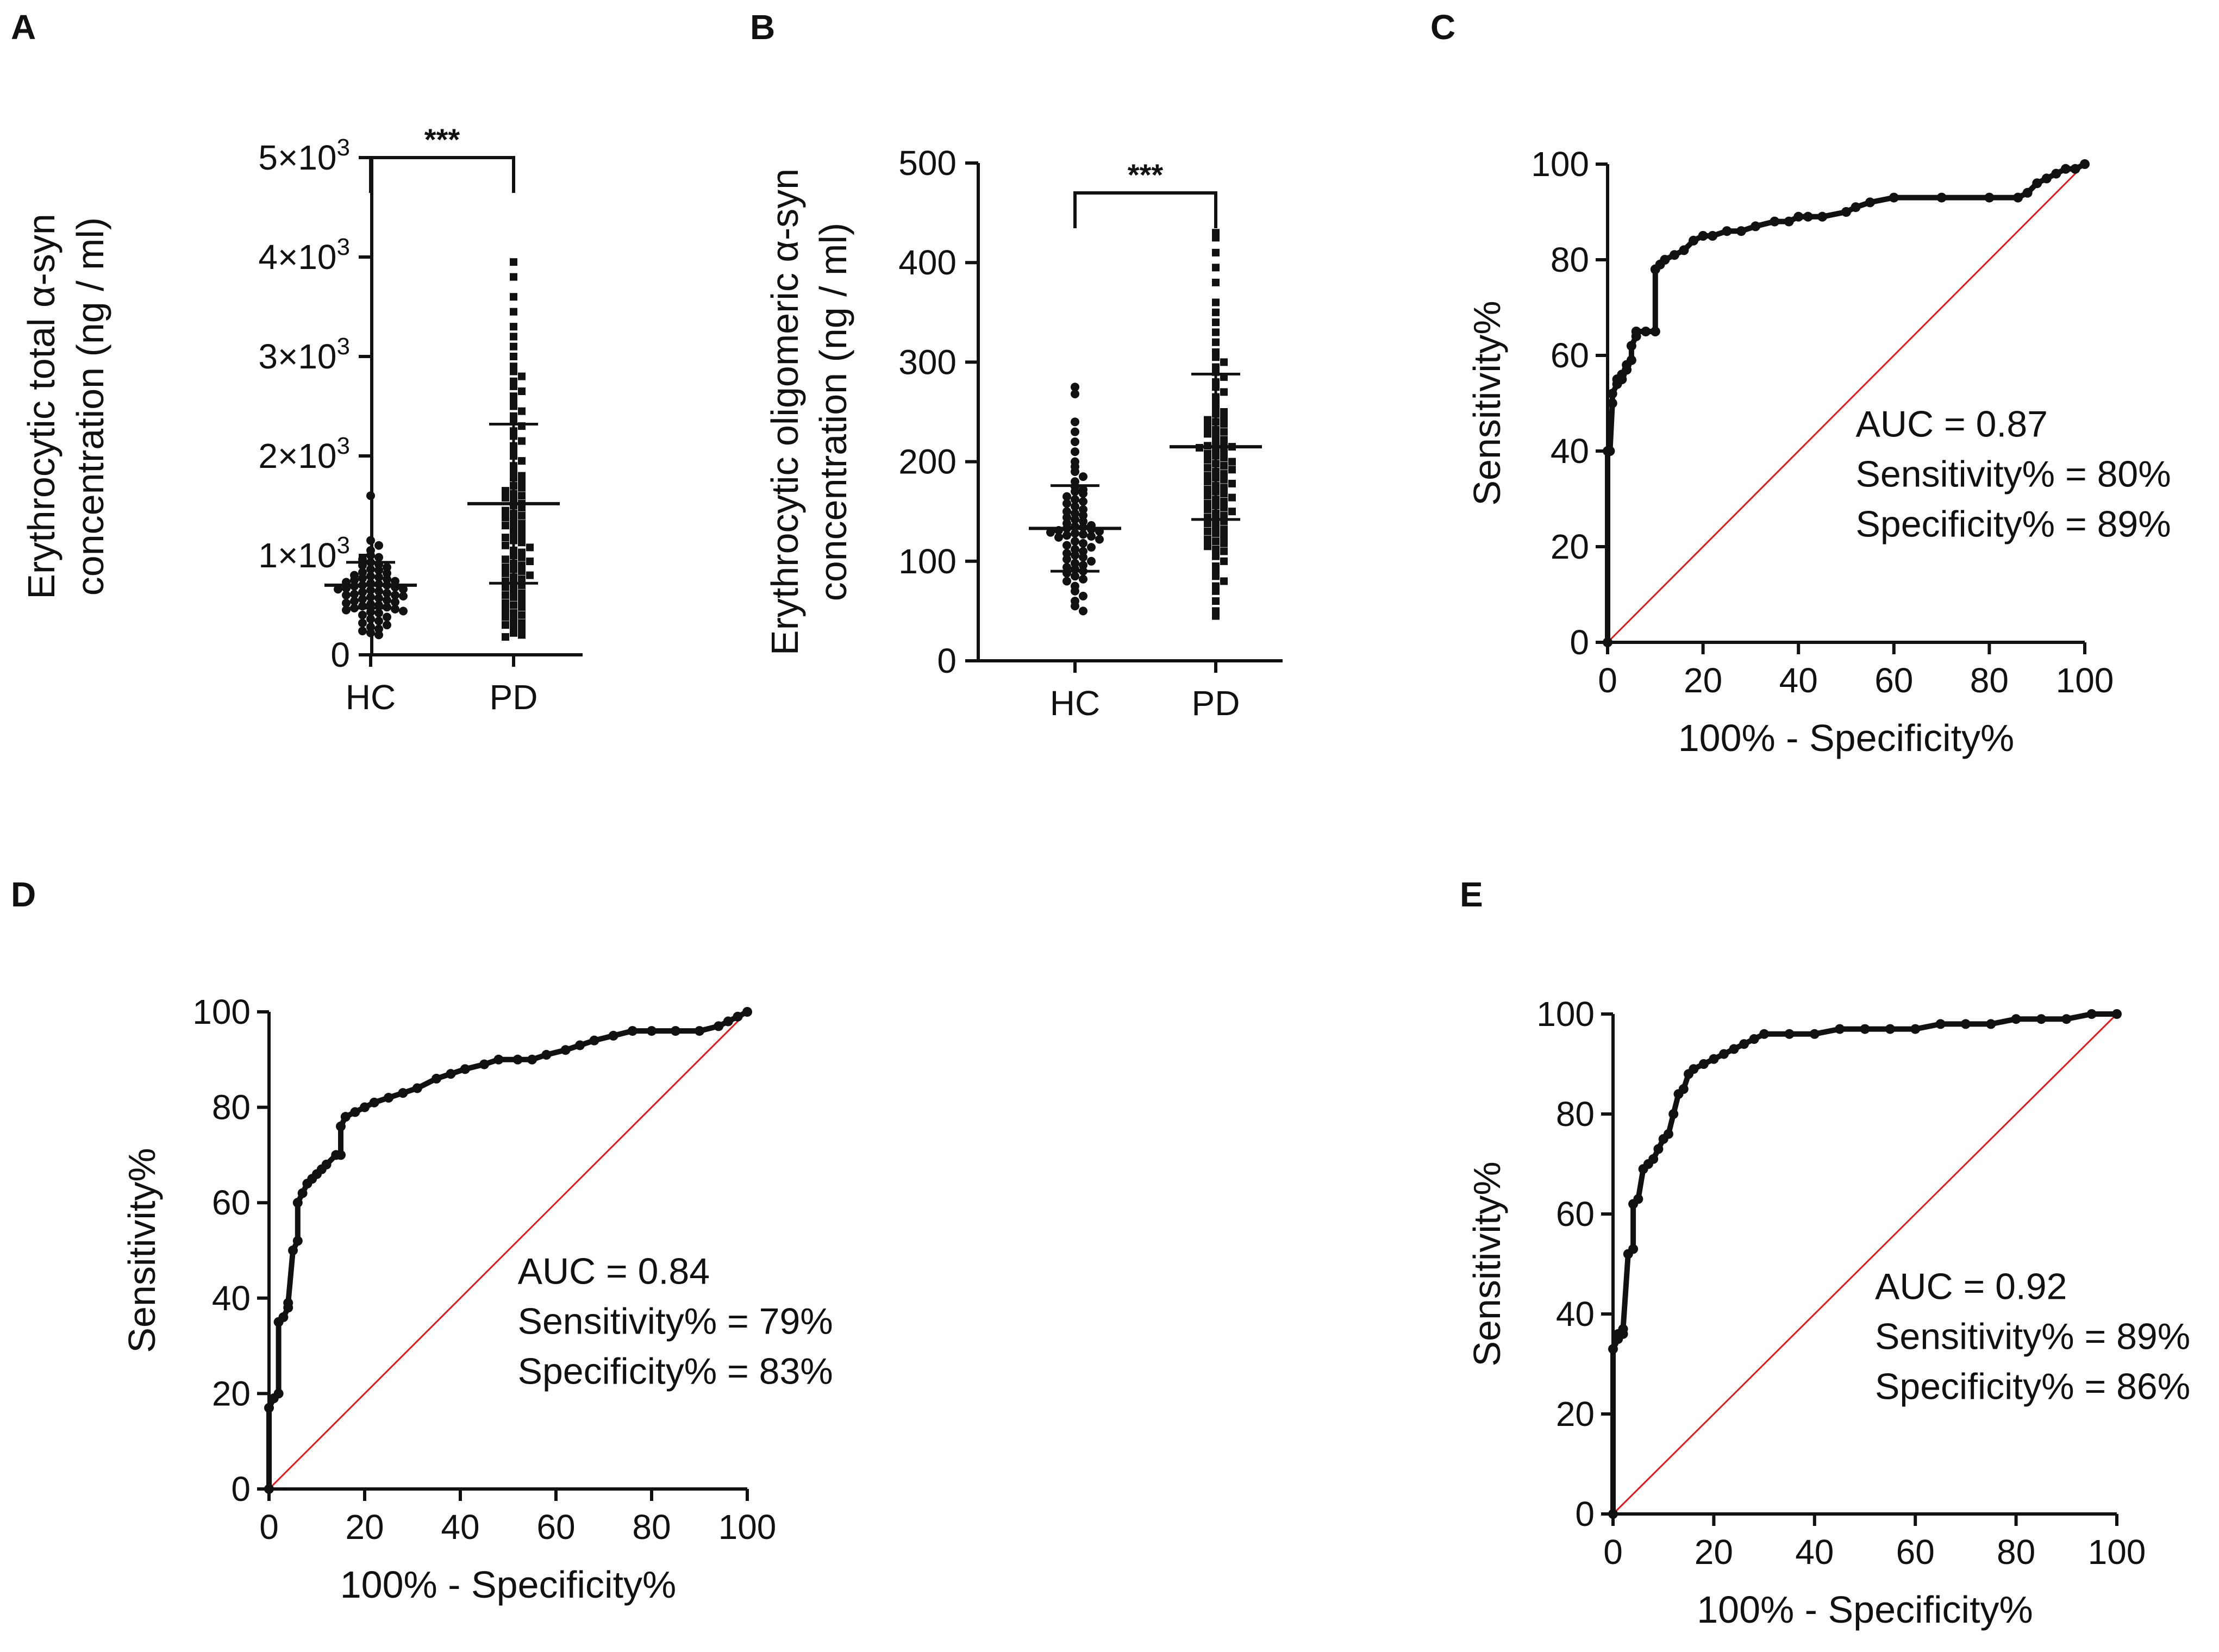 This screenshot has height=1652, width=2219. I want to click on significance-label-a: ***, so click(442, 139).